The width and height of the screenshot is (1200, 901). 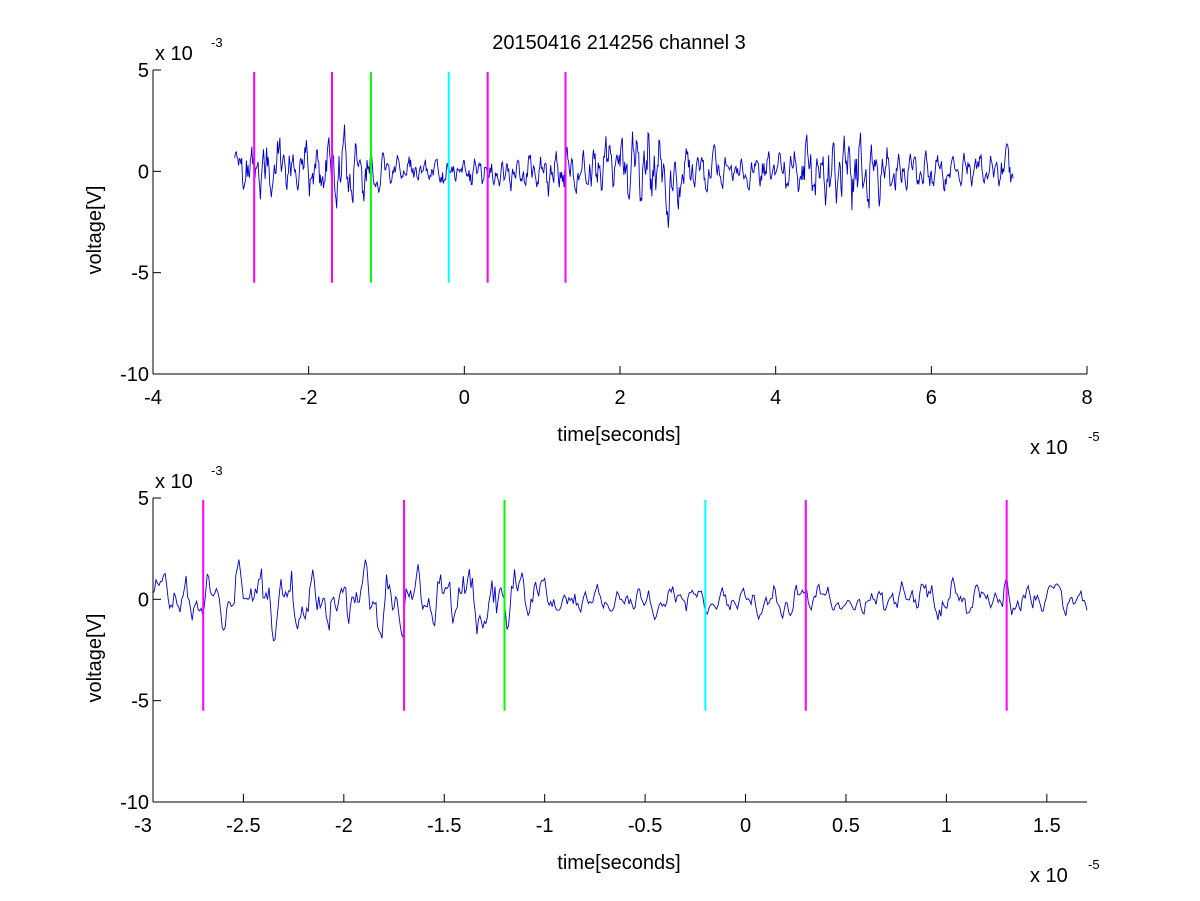 I want to click on x-tick-label: 1.5, so click(x=1047, y=826).